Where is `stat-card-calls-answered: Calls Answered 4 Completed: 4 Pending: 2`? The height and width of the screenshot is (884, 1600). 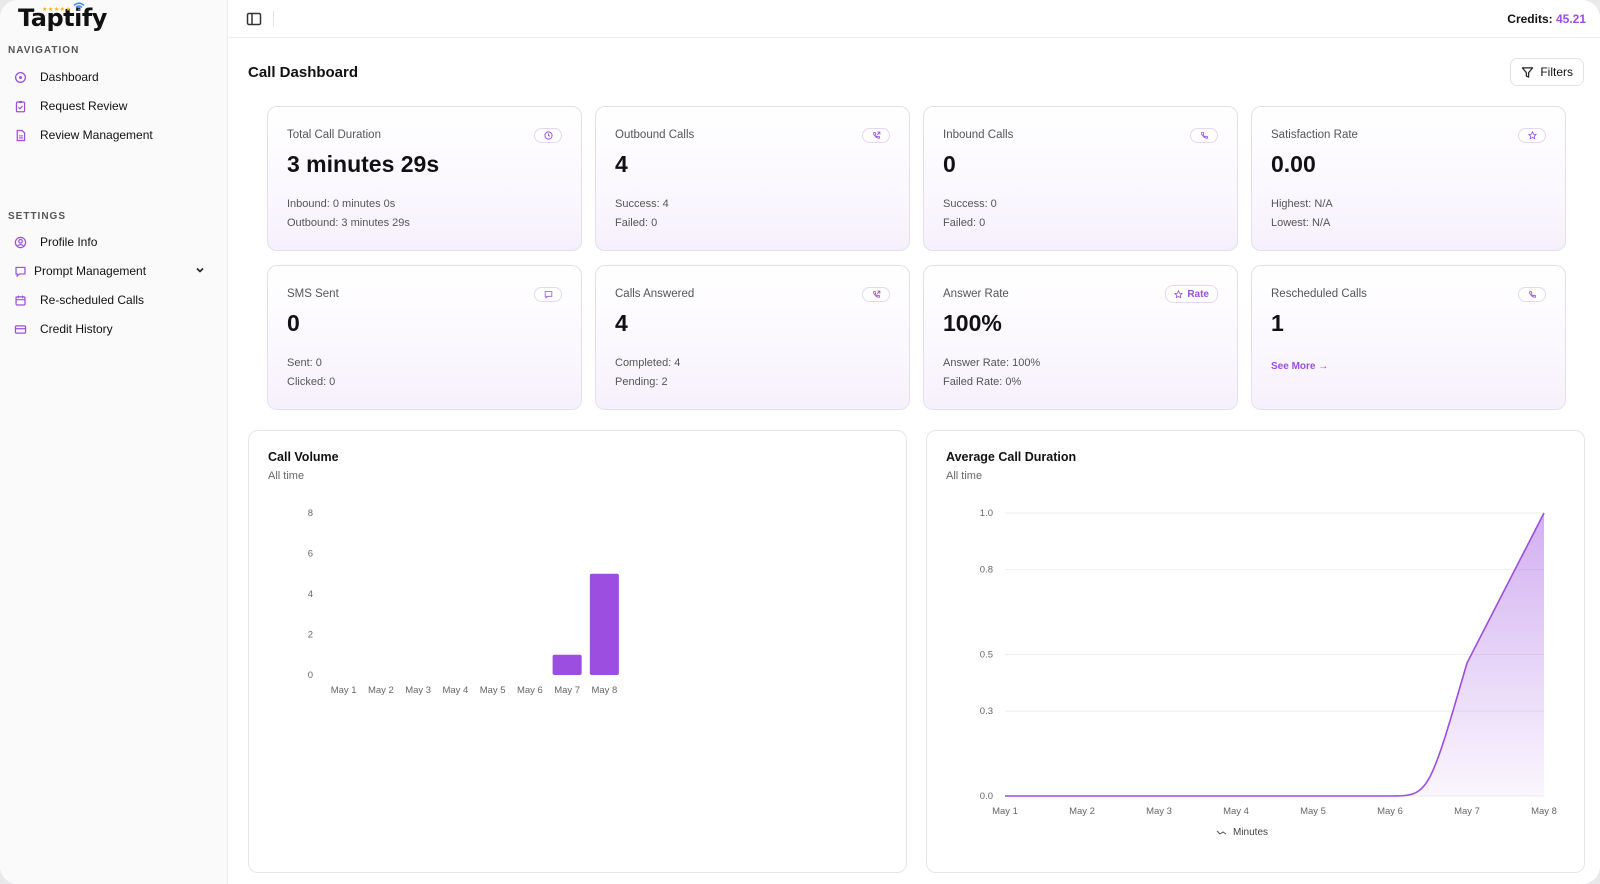 stat-card-calls-answered: Calls Answered 4 Completed: 4 Pending: 2 is located at coordinates (752, 337).